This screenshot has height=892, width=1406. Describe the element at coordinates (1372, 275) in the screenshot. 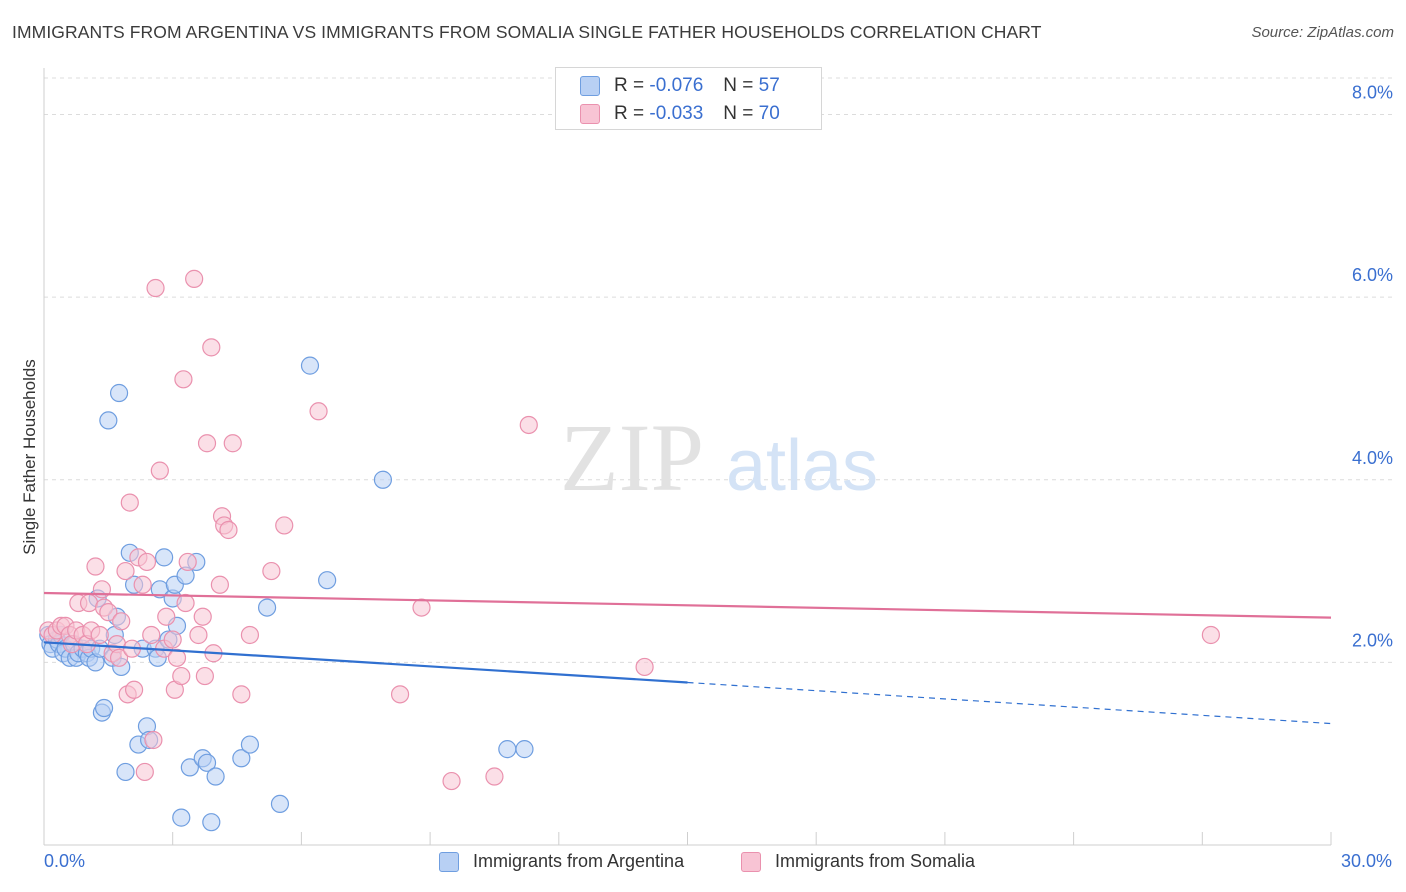

I see `y-tick-label: 6.0%` at that location.